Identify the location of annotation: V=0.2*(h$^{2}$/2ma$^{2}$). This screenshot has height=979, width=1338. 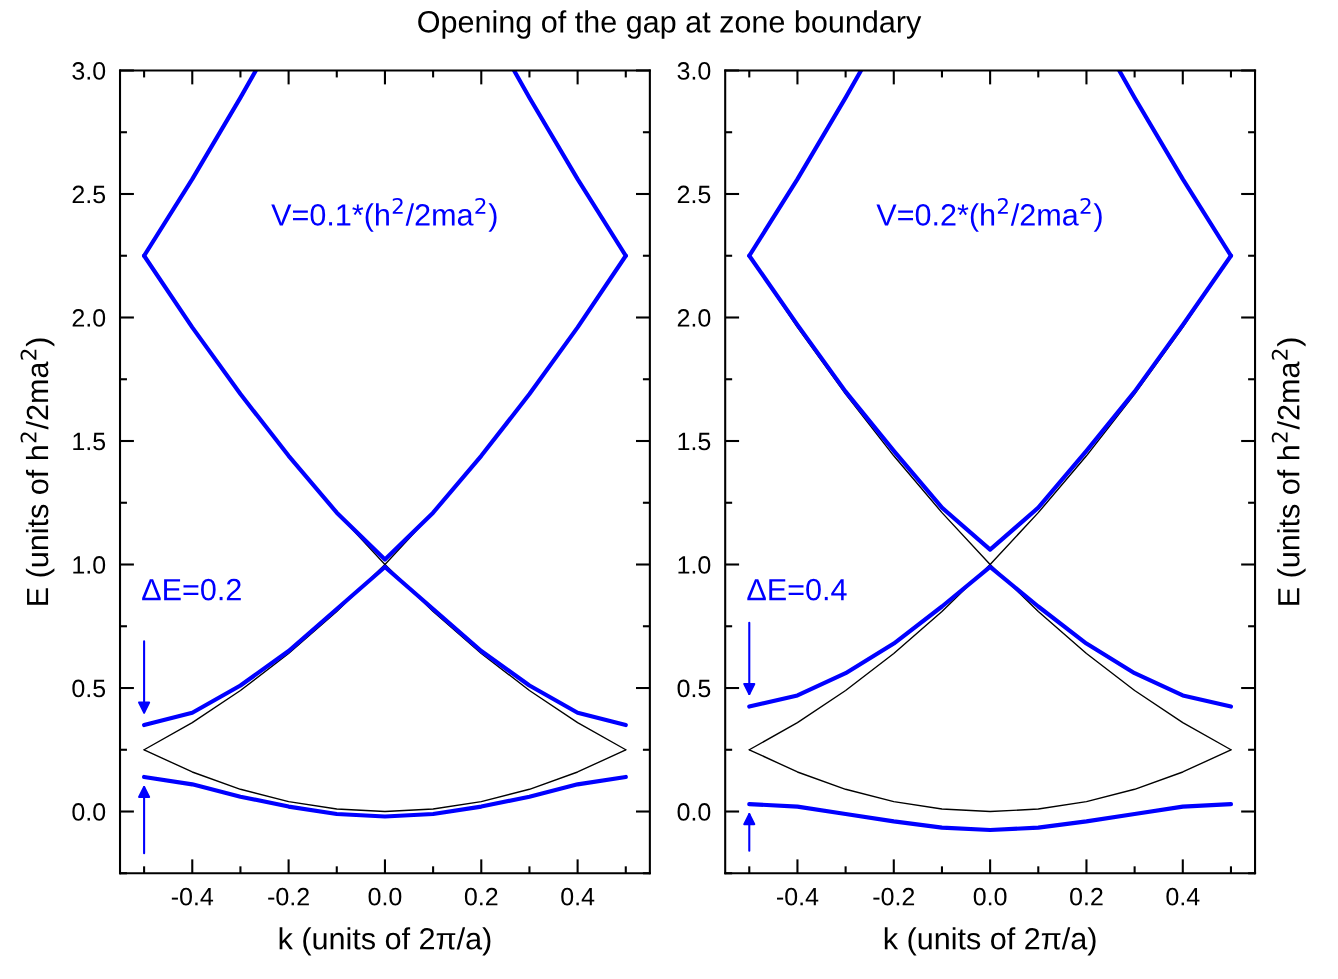
(989, 214).